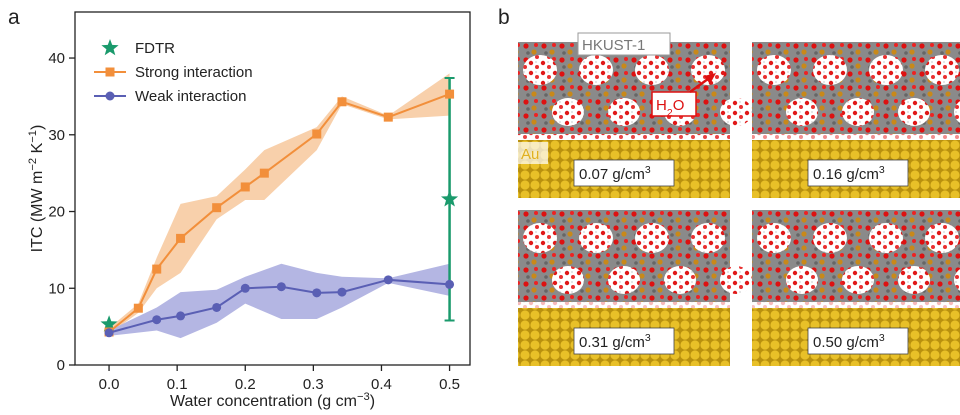 The height and width of the screenshot is (415, 960). What do you see at coordinates (263, 401) in the screenshot?
I see `x-axis-title-part: Water concentration (g cm` at bounding box center [263, 401].